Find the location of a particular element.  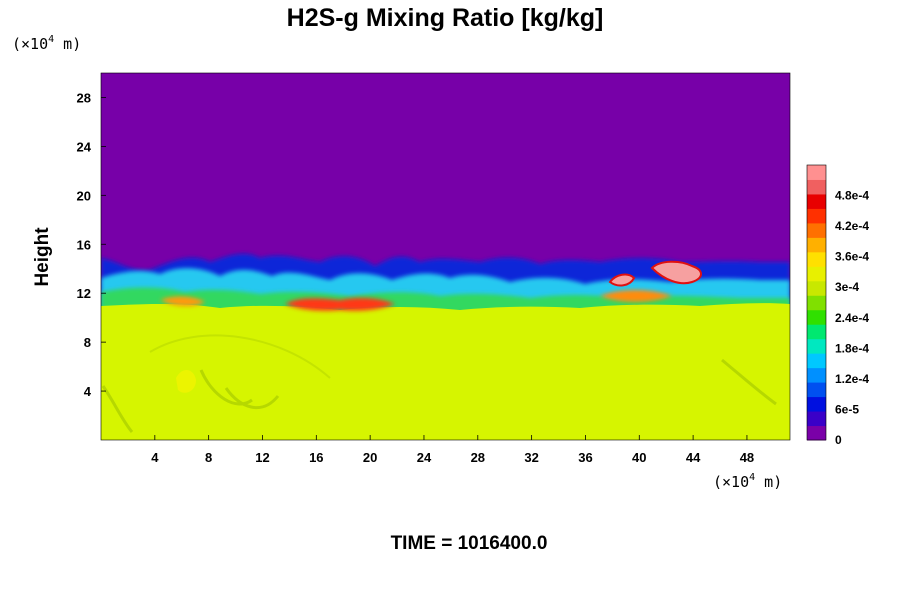

x-tick-label: 24 is located at coordinates (424, 457).